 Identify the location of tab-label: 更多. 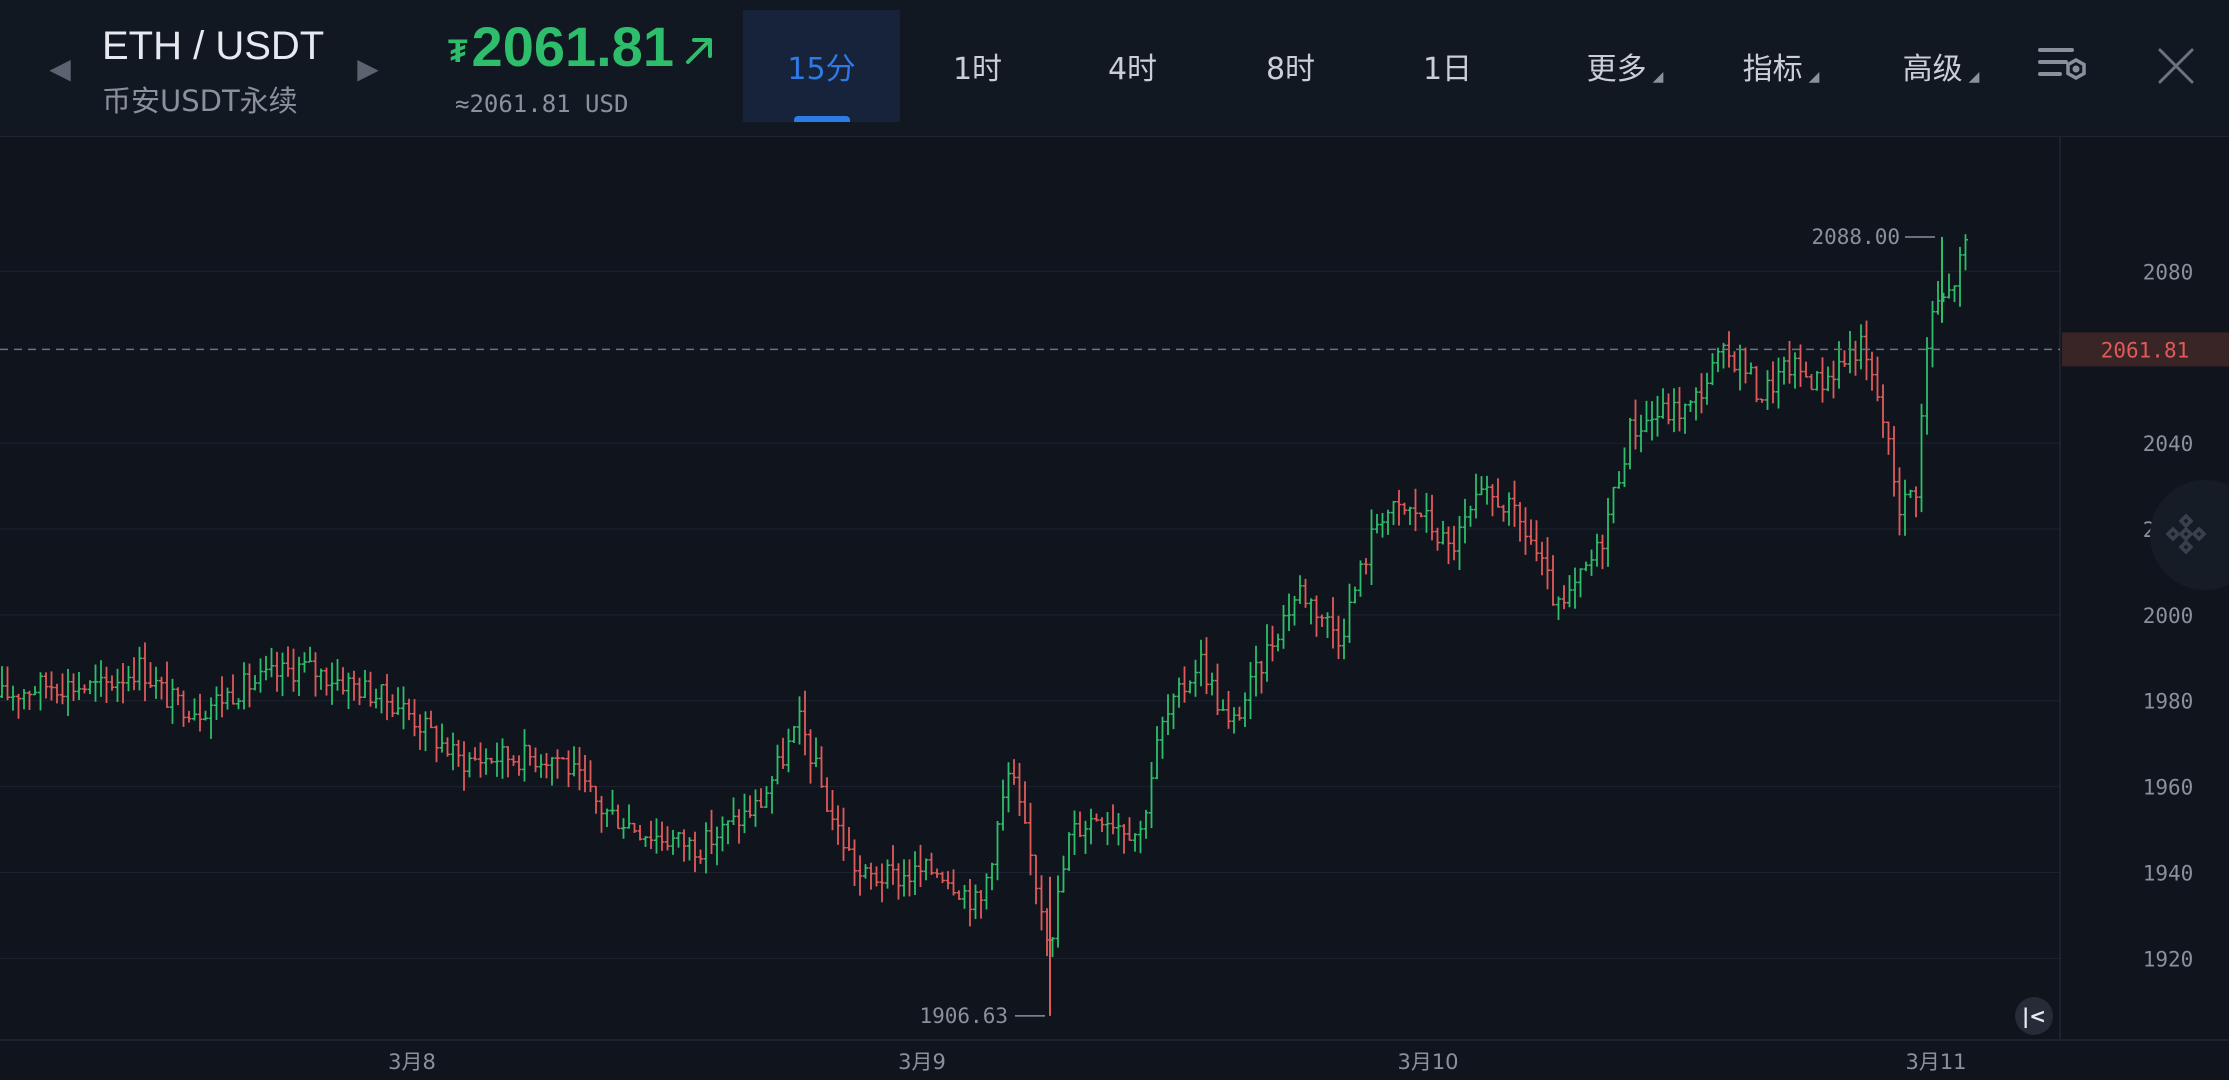
(1616, 69).